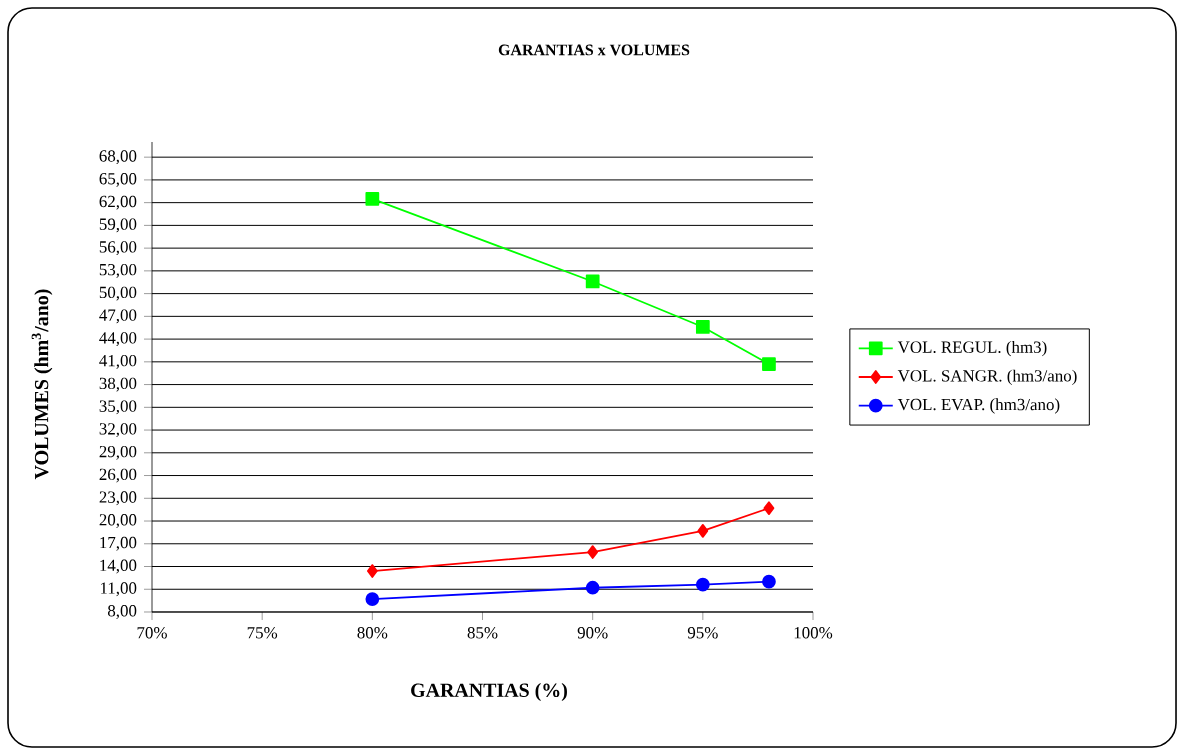 This screenshot has width=1178, height=749. Describe the element at coordinates (118, 475) in the screenshot. I see `y-tick-label: 26,00` at that location.